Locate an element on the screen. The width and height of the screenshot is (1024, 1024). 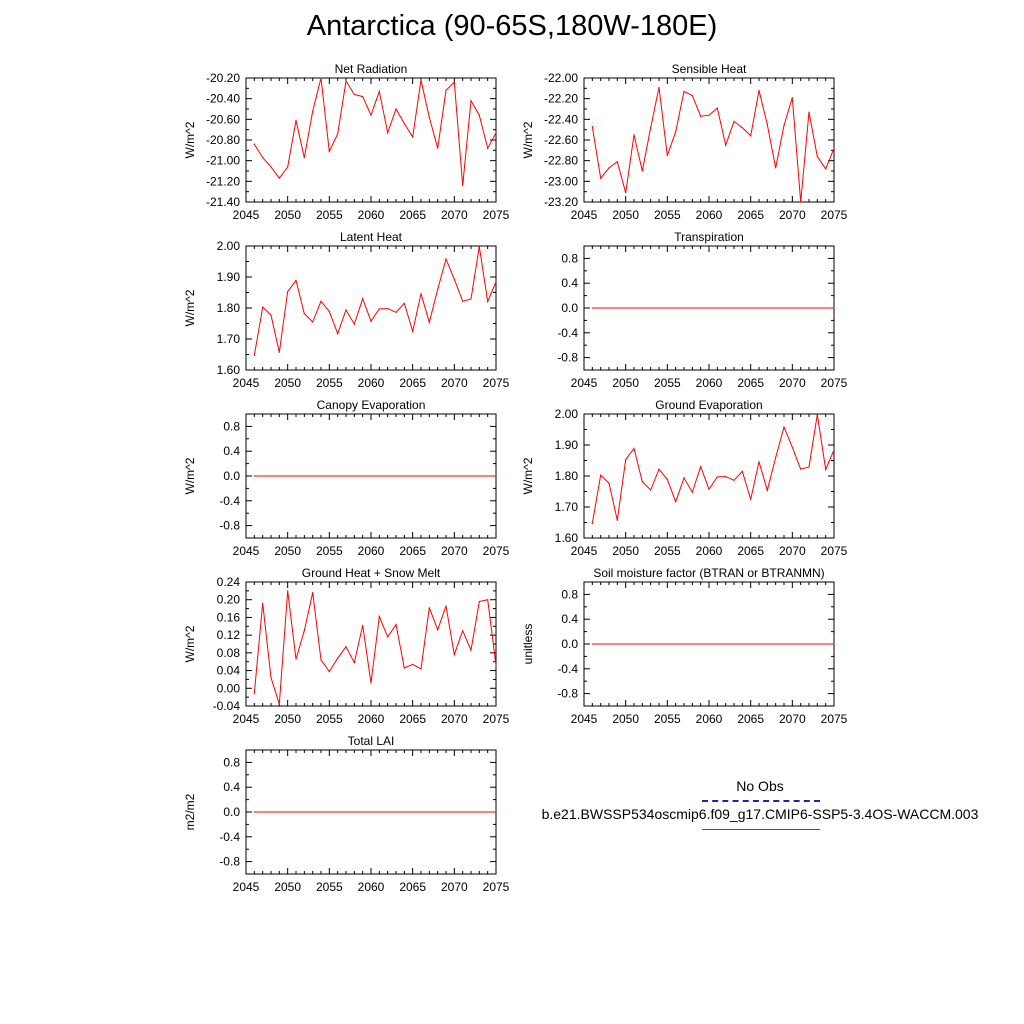
y-tick-label: -23.20 is located at coordinates (561, 202).